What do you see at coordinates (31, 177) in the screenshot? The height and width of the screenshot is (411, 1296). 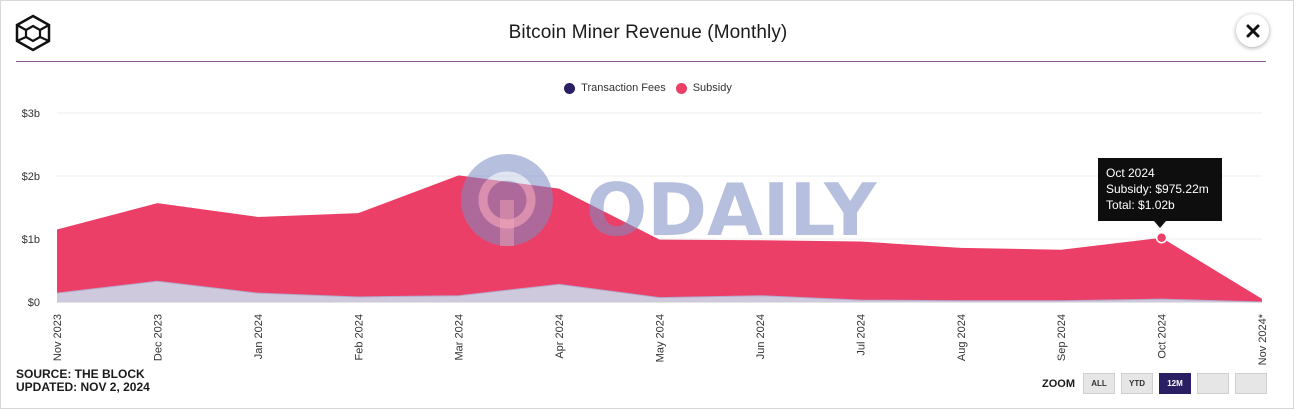 I see `y-tick-label: $2b` at bounding box center [31, 177].